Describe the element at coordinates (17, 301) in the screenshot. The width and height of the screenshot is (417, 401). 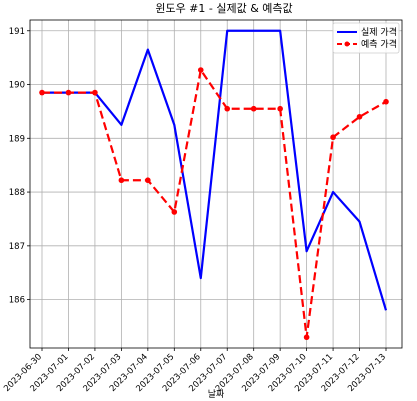
I see `y-tick-label: 186` at that location.